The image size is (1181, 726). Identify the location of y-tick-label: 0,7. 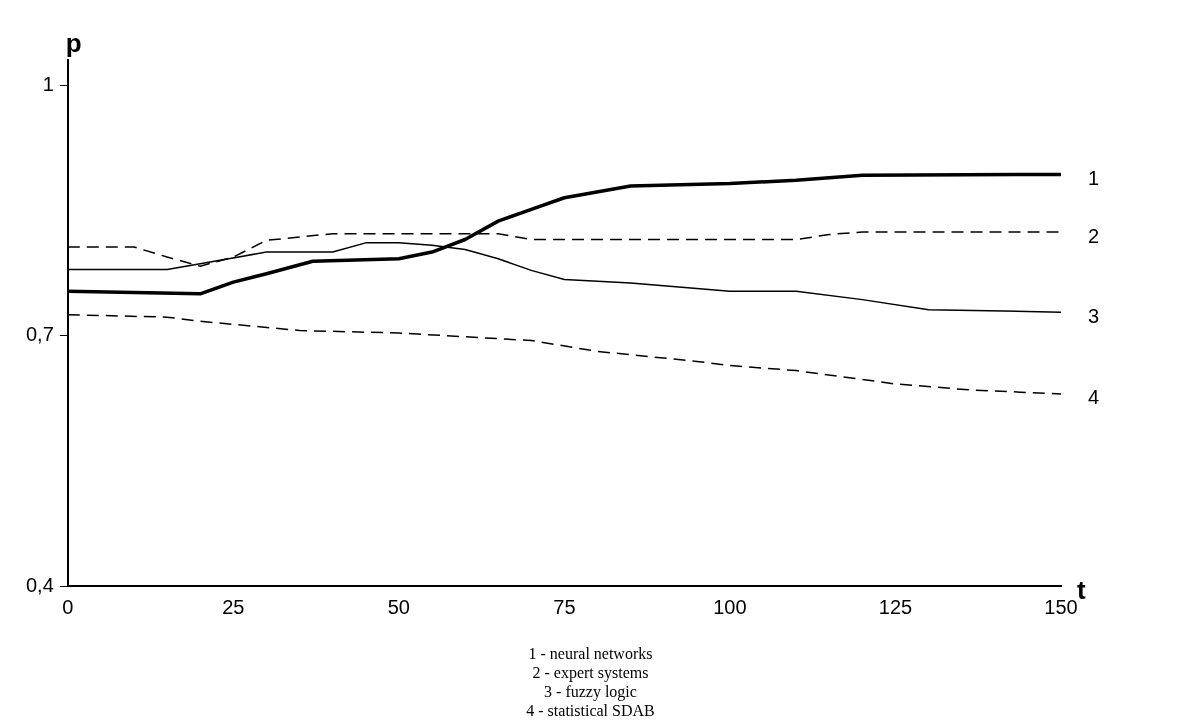
(39, 334).